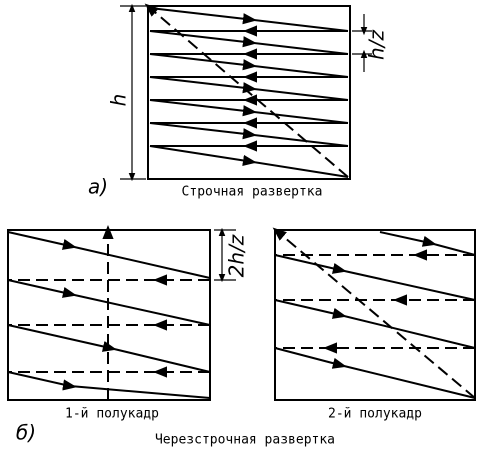 This screenshot has height=454, width=486. Describe the element at coordinates (375, 414) in the screenshot. I see `field2-caption: 2-й полукадр` at that location.